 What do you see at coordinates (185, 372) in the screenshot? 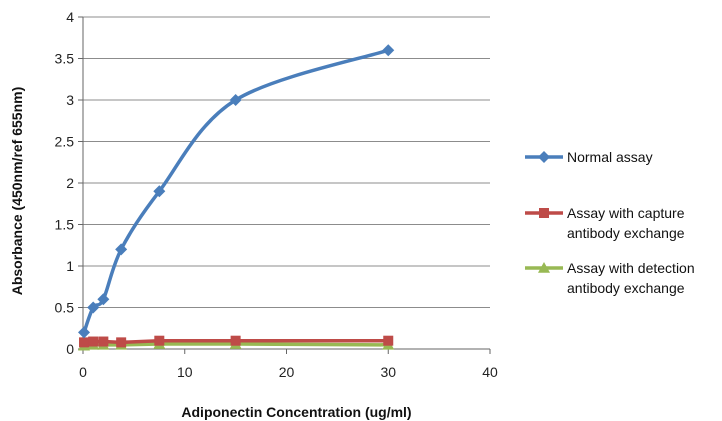
I see `x-tick-label: 10` at bounding box center [185, 372].